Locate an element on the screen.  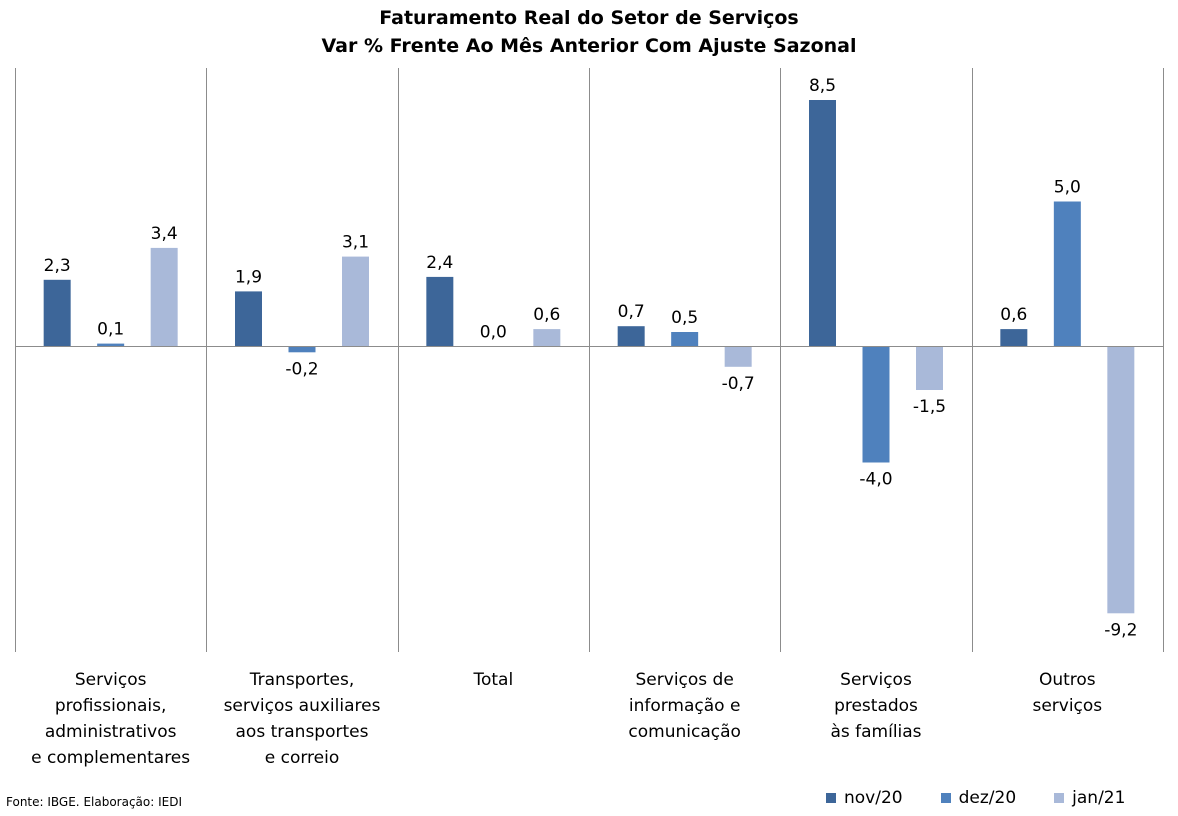
legend-label: nov/20 is located at coordinates (873, 798).